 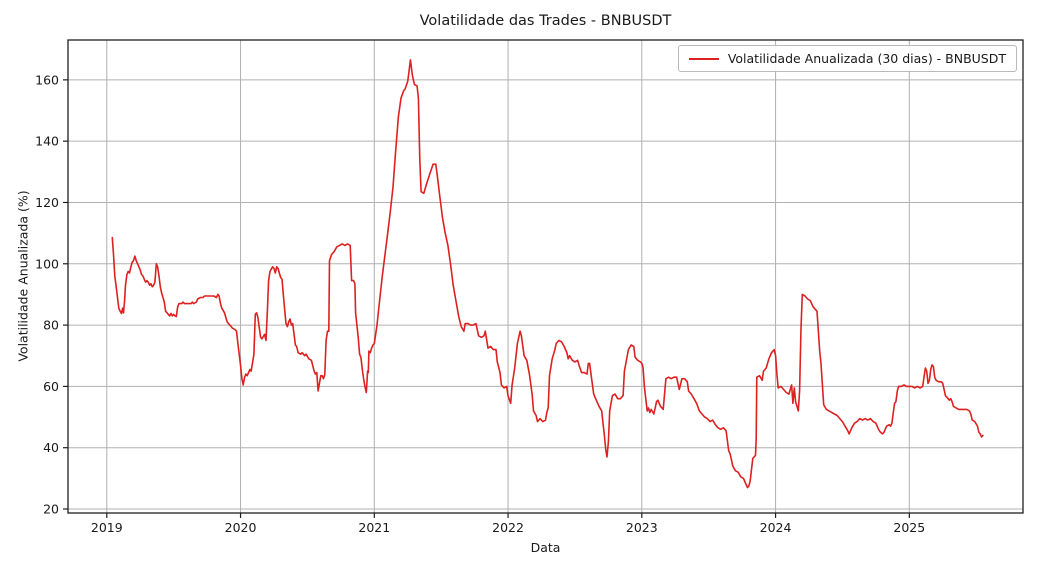 I want to click on x-tick-label: 2025, so click(x=909, y=527).